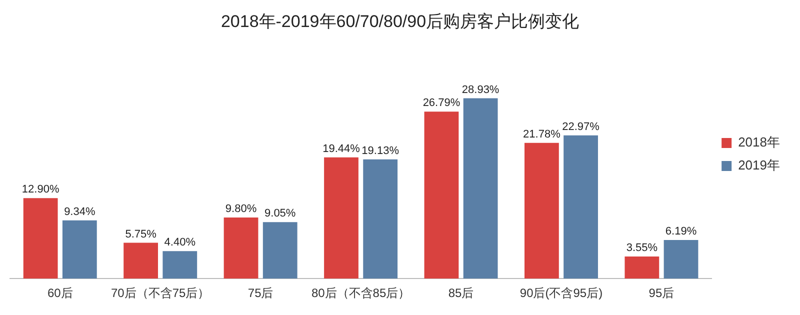 The height and width of the screenshot is (315, 800). What do you see at coordinates (41, 190) in the screenshot?
I see `data-label: 12.90%` at bounding box center [41, 190].